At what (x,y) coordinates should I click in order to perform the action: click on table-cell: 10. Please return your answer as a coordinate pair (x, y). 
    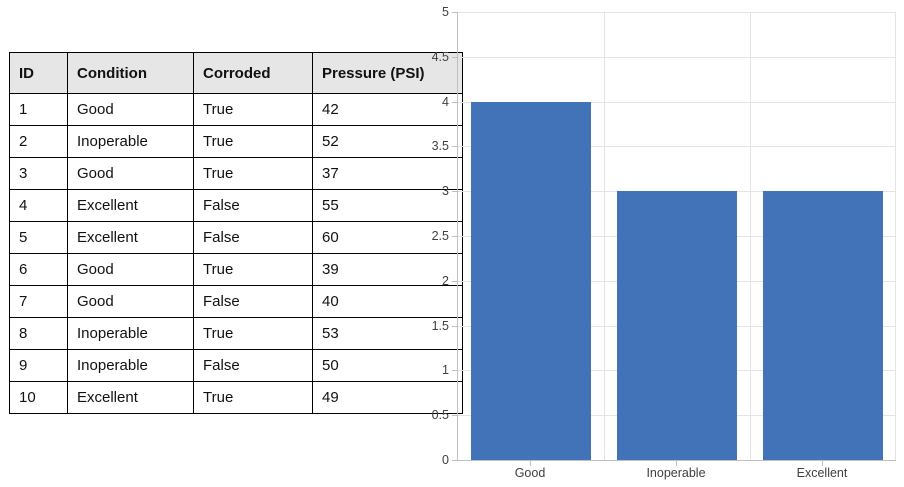
    Looking at the image, I should click on (38, 397).